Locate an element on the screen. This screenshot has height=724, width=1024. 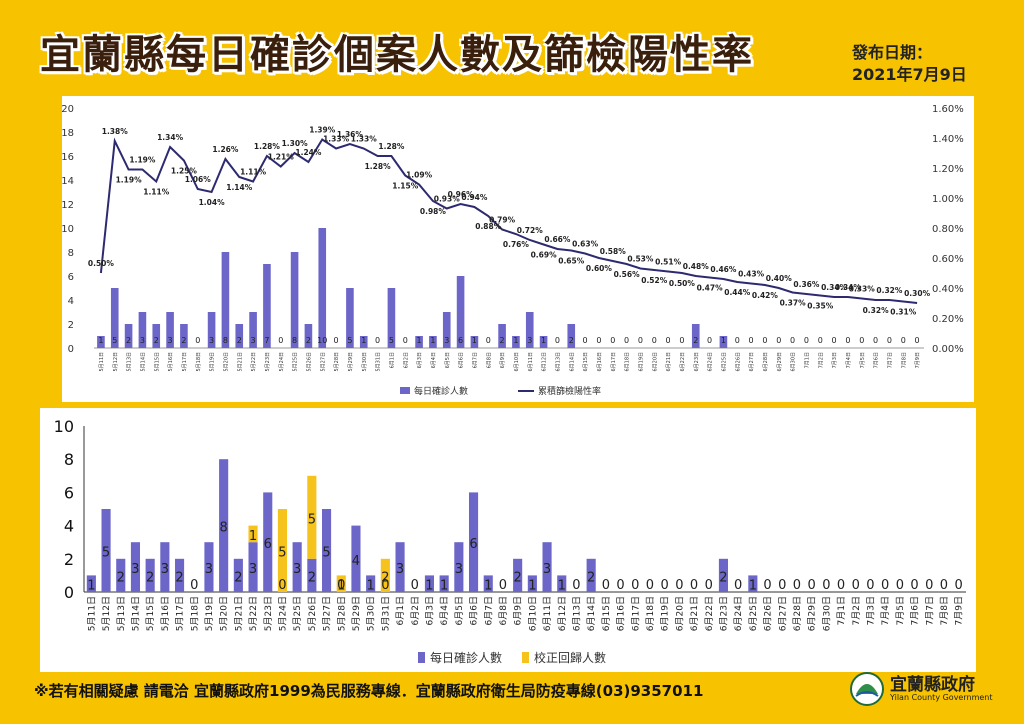
x-tick-label: 5月22日 is located at coordinates (253, 613).